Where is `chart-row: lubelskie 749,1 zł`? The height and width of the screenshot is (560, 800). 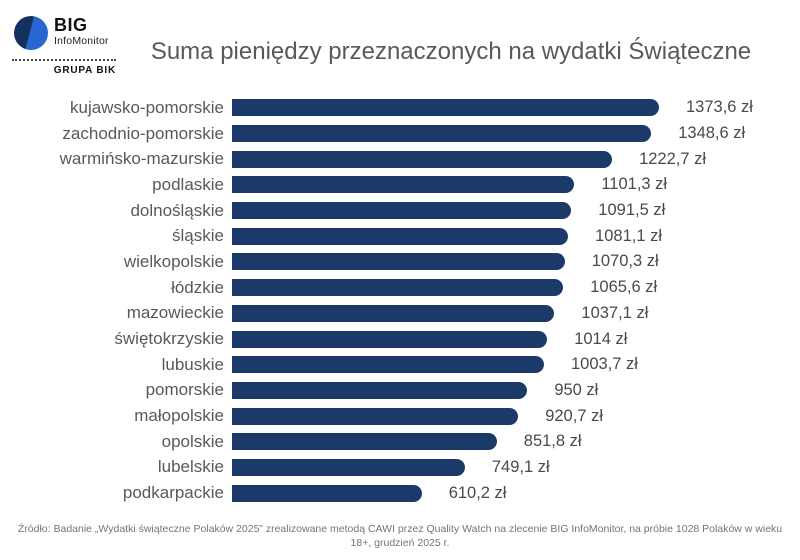 chart-row: lubelskie 749,1 zł is located at coordinates (406, 468).